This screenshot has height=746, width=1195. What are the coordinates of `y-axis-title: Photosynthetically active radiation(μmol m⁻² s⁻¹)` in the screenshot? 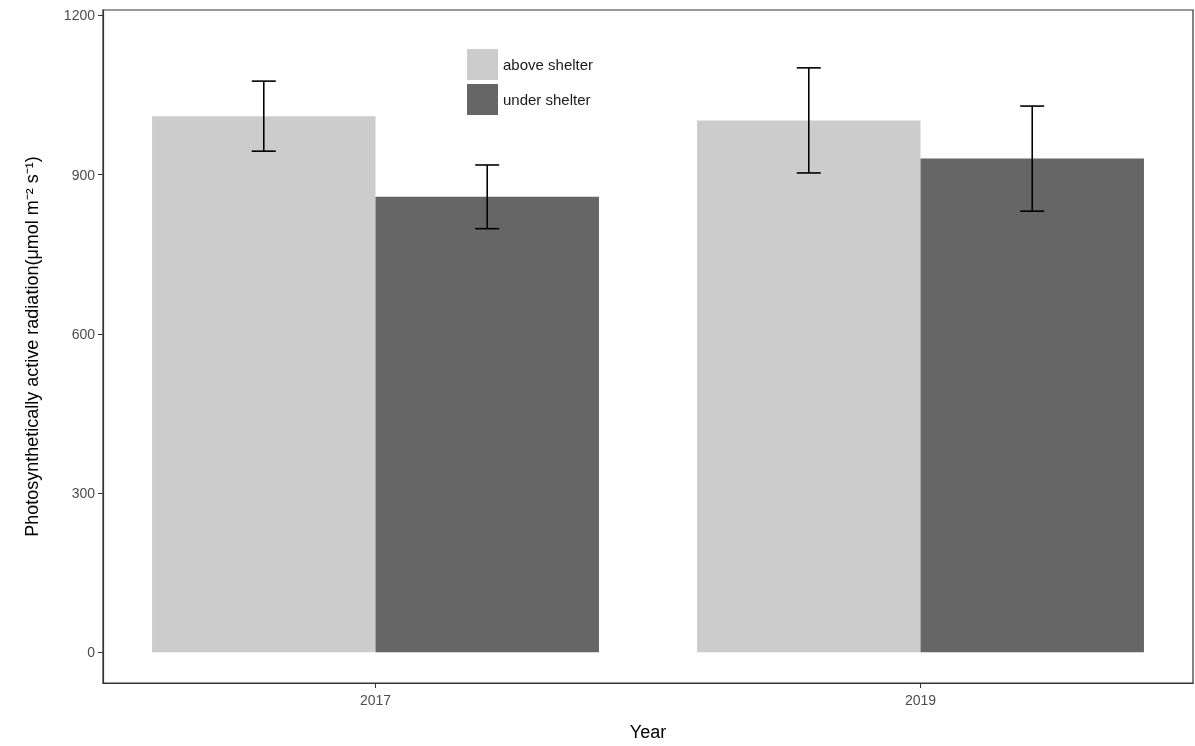 It's located at (32, 346).